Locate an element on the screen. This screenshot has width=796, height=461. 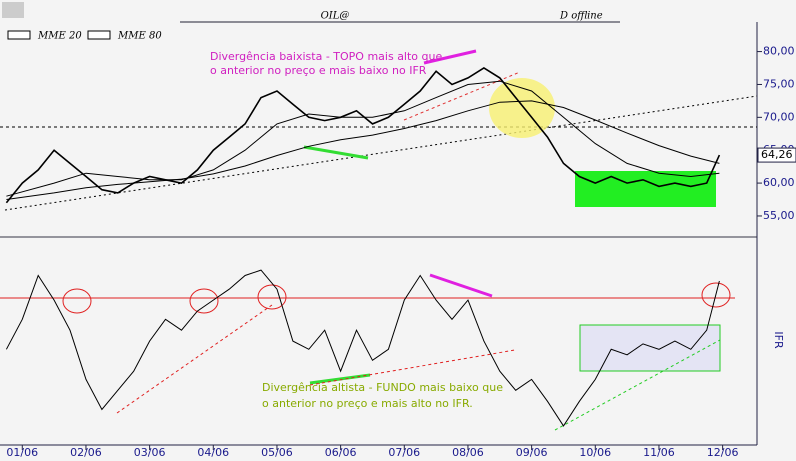
x-tick-label: 09/06 is located at coordinates (532, 452).